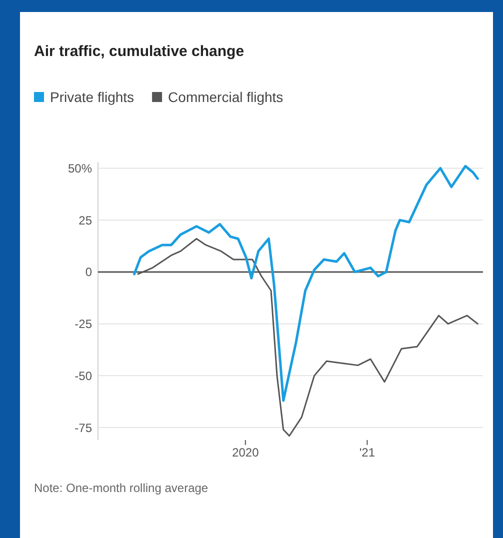 Image resolution: width=503 pixels, height=538 pixels. Describe the element at coordinates (92, 97) in the screenshot. I see `legend-label: Private flights` at that location.